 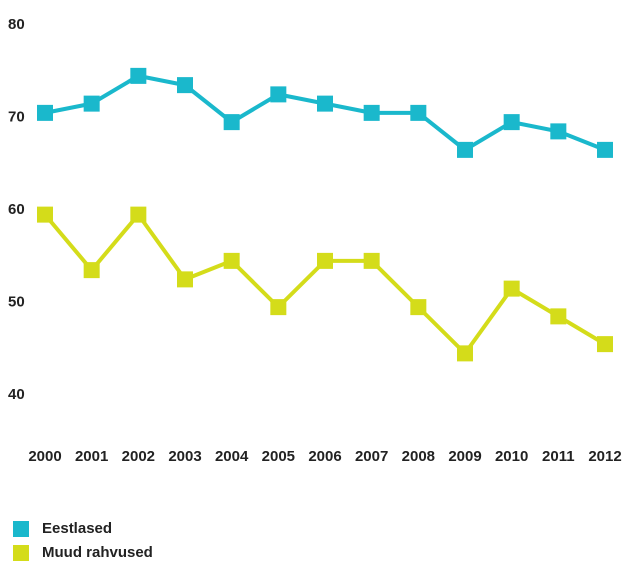 I want to click on x-tick-label: 2000, so click(x=44, y=456).